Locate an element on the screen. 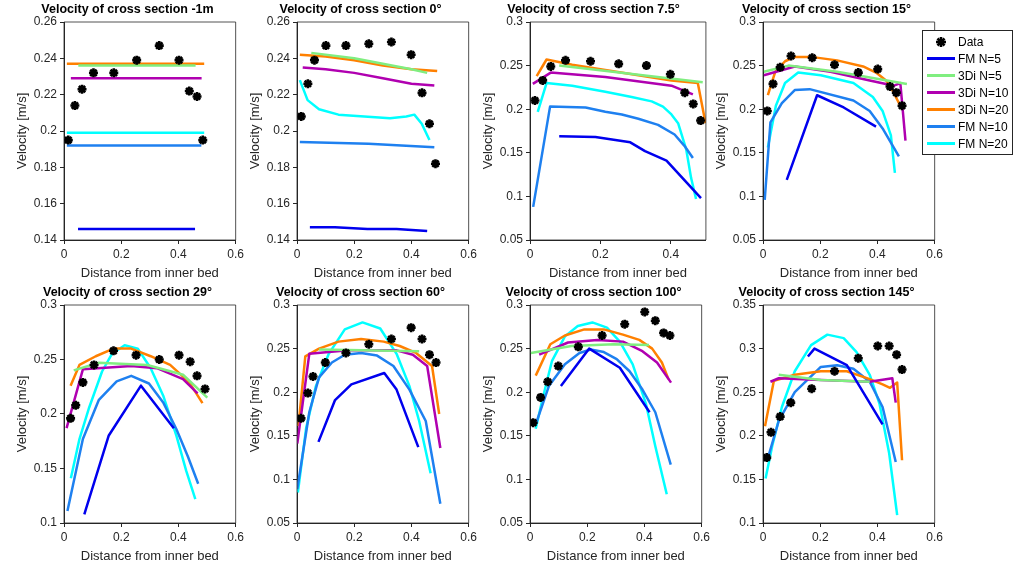 The image size is (1025, 565). chart-title: Velocity of cross section 60° is located at coordinates (360, 291).